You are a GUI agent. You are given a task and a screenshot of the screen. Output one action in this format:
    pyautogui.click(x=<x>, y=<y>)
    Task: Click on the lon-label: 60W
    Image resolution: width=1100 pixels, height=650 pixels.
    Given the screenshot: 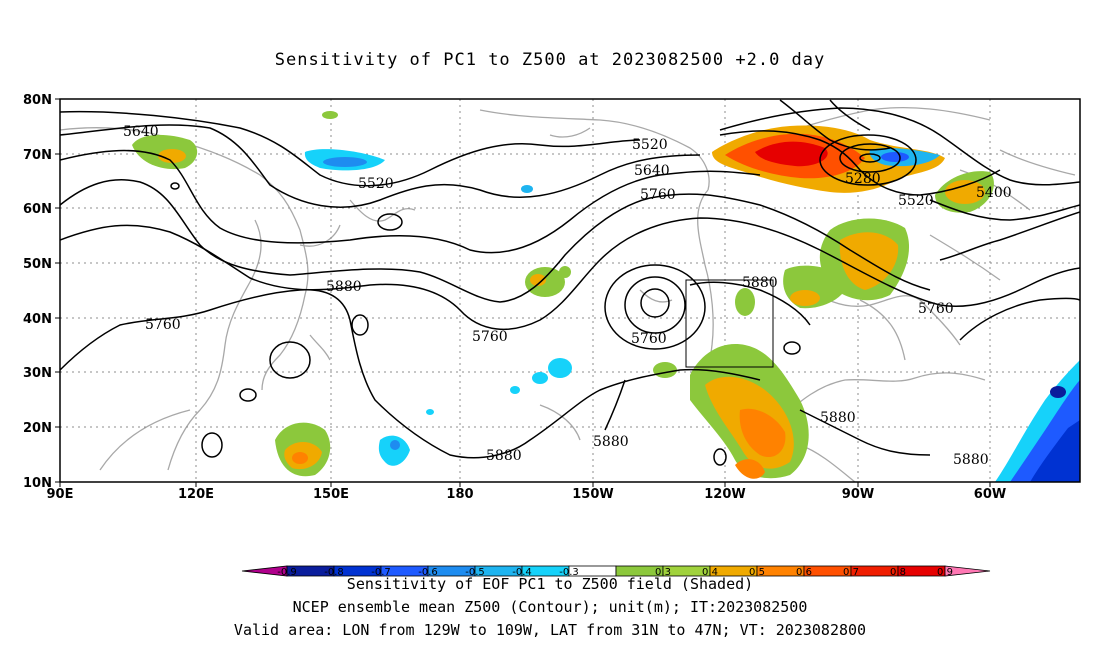 What is the action you would take?
    pyautogui.click(x=990, y=494)
    